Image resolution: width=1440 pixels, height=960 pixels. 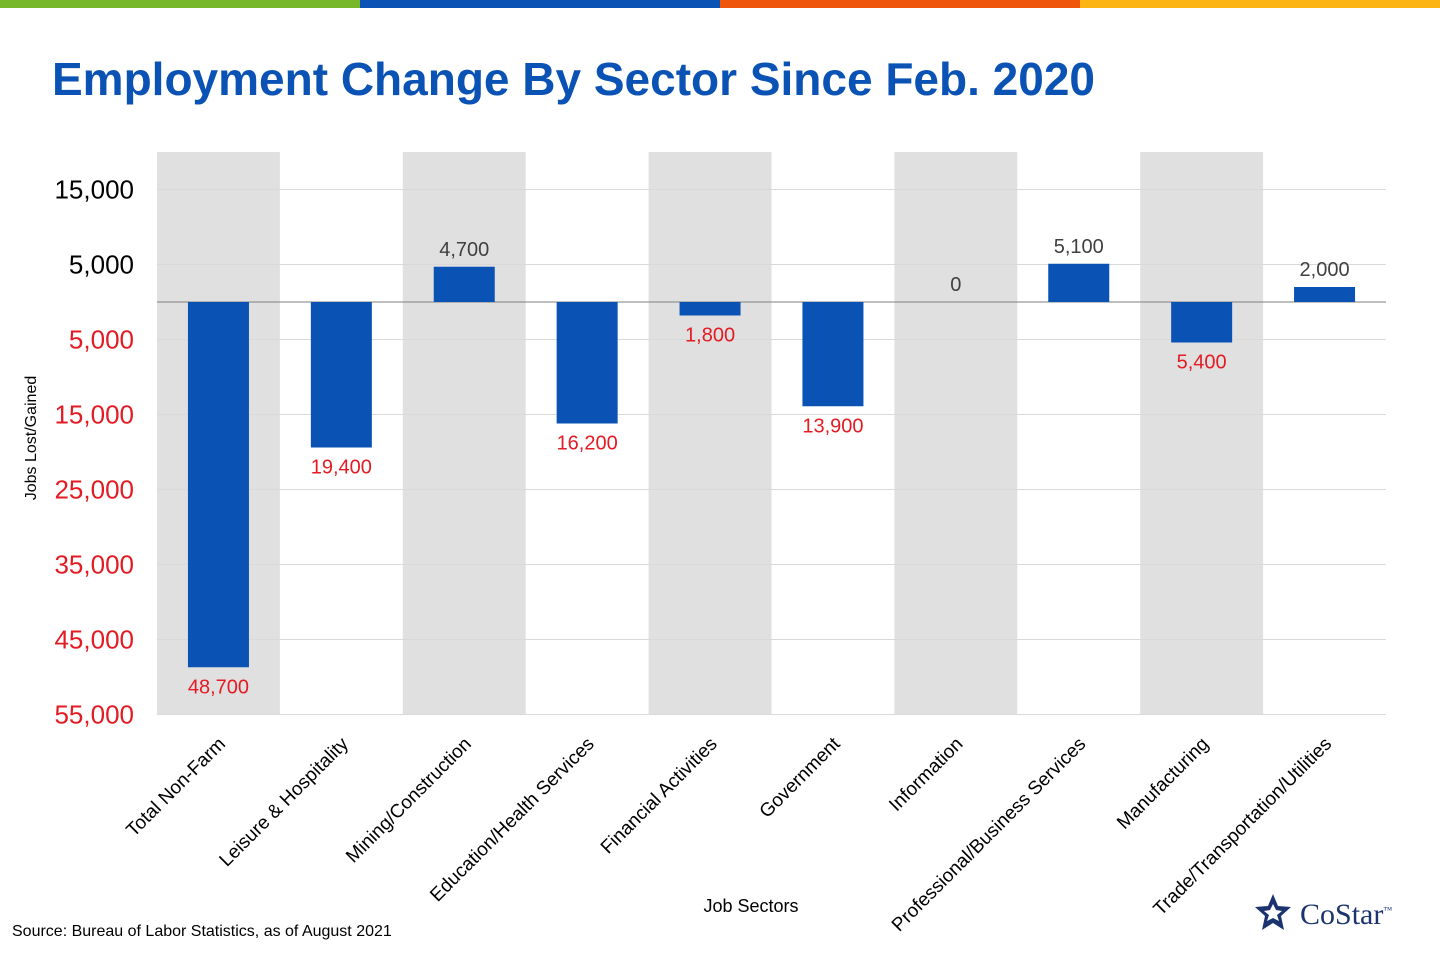 I want to click on y-axis-label: Jobs Lost/Gained, so click(x=31, y=438).